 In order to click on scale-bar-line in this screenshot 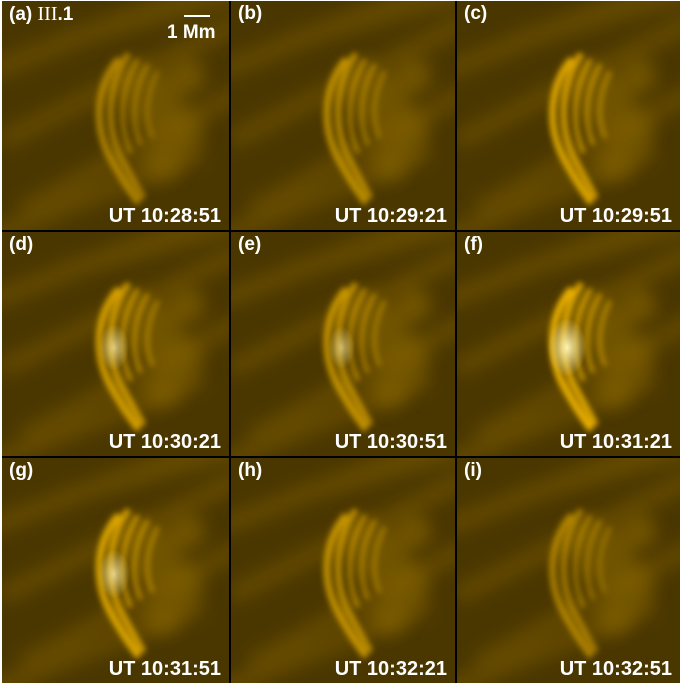, I will do `click(197, 16)`.